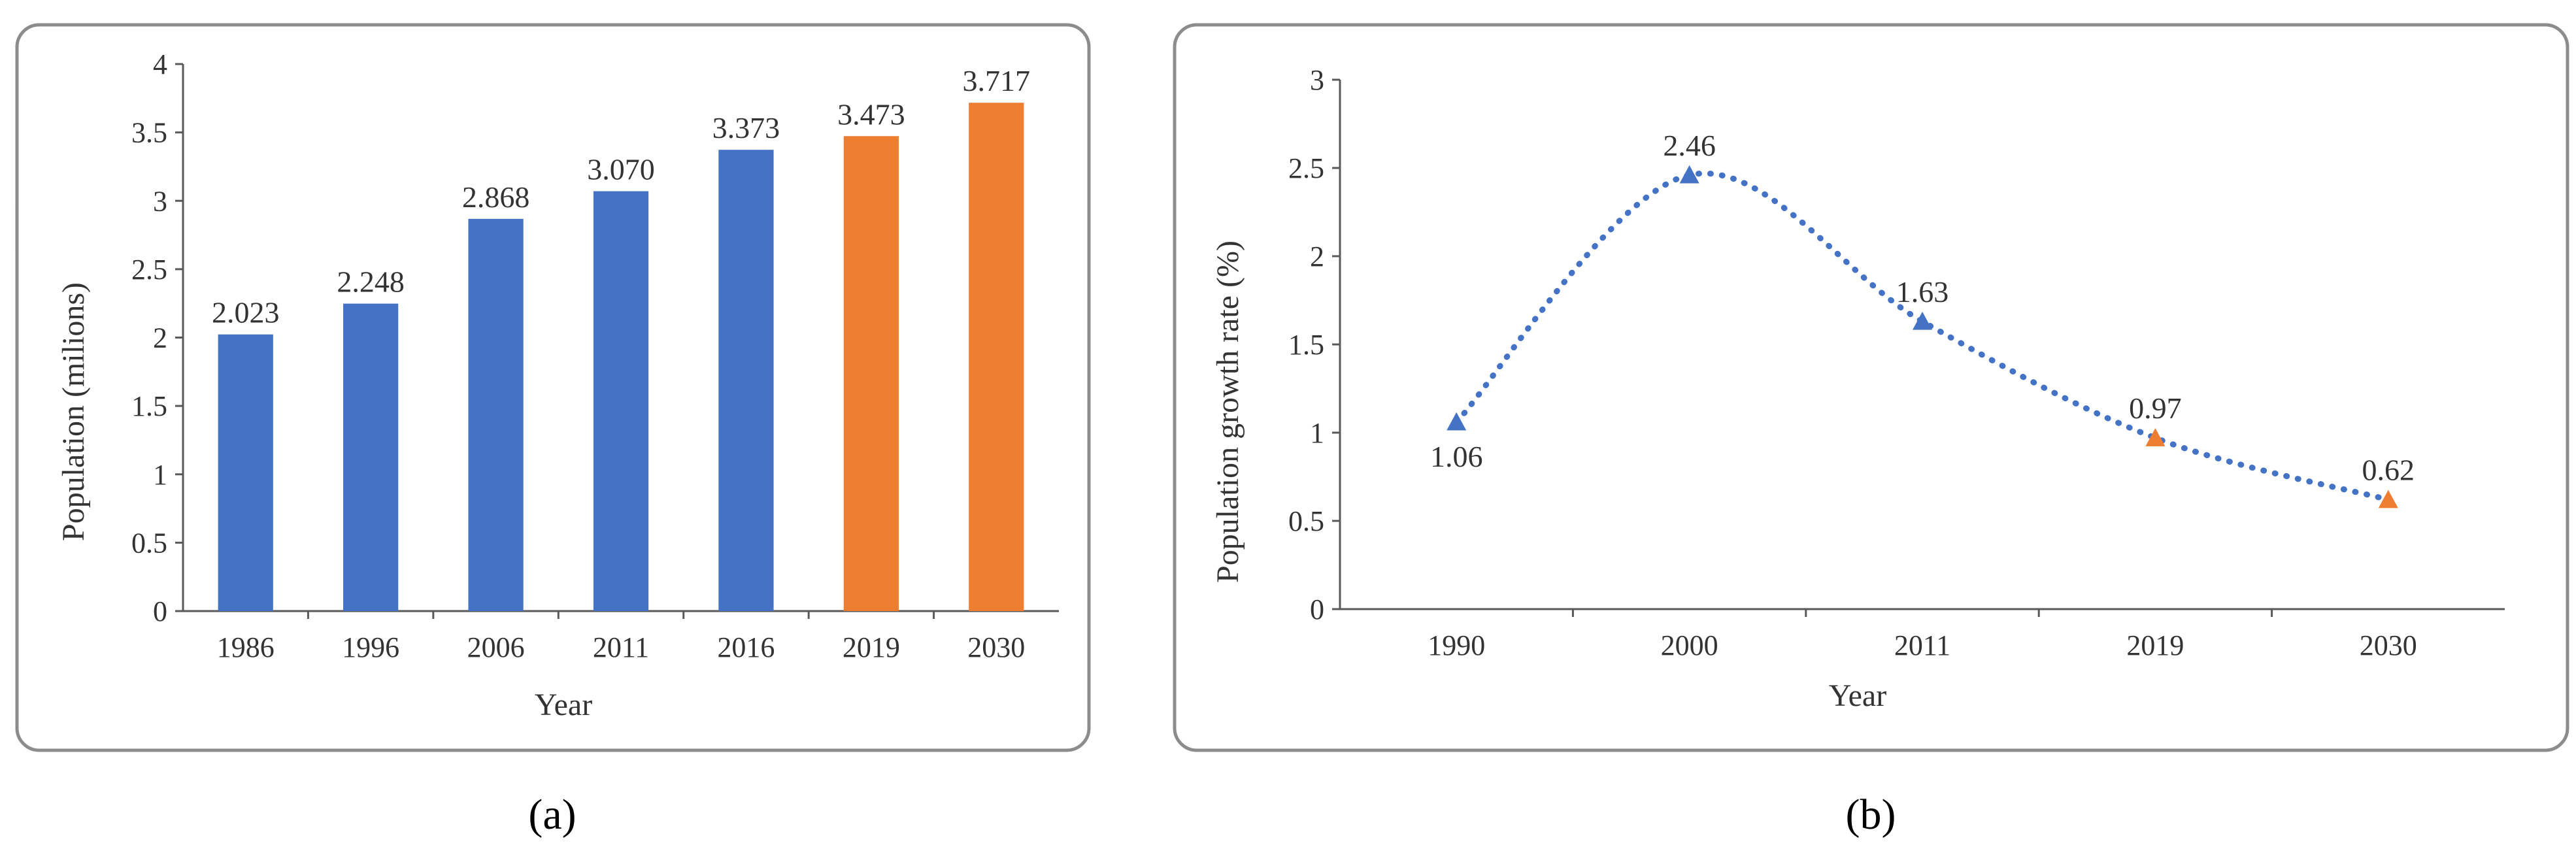 The width and height of the screenshot is (2576, 847). Describe the element at coordinates (73, 411) in the screenshot. I see `panel-a-y-axis-title: Population (milions)` at that location.